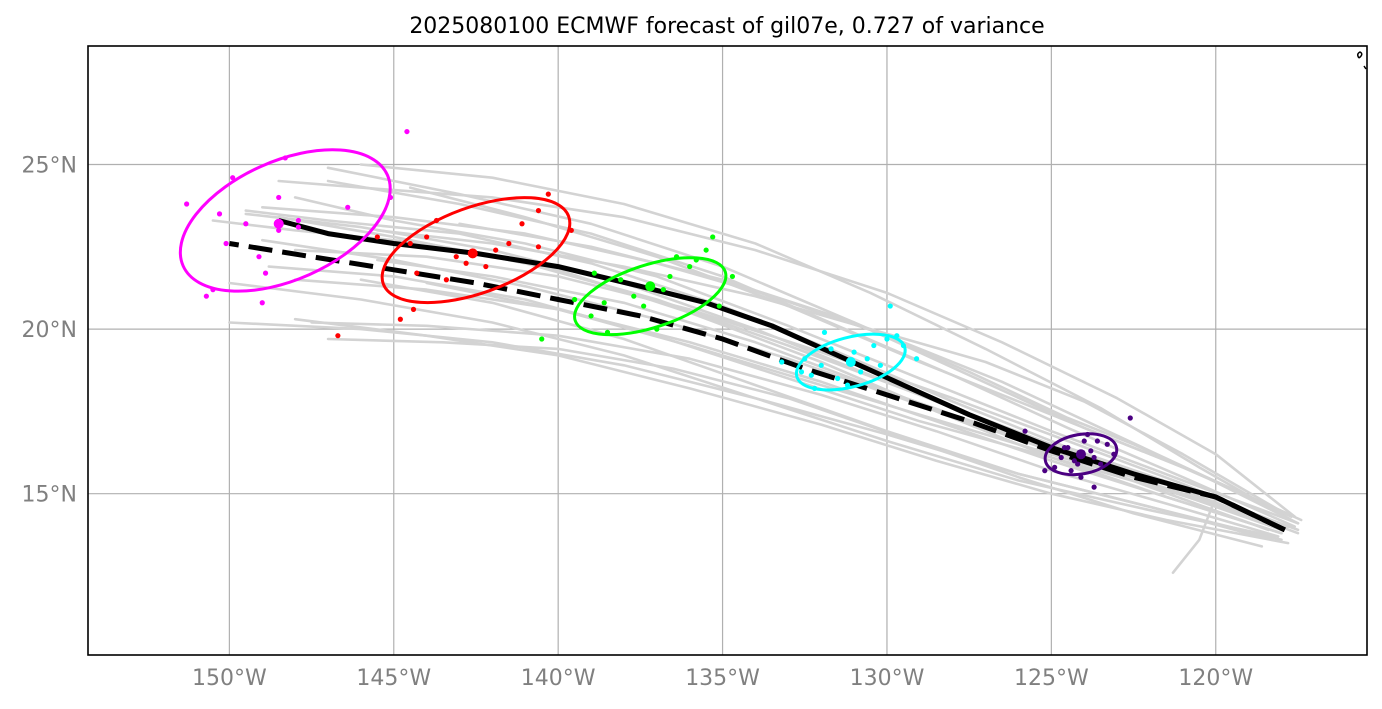 The width and height of the screenshot is (1382, 709). Describe the element at coordinates (887, 678) in the screenshot. I see `x-tick-label: 130°W` at that location.